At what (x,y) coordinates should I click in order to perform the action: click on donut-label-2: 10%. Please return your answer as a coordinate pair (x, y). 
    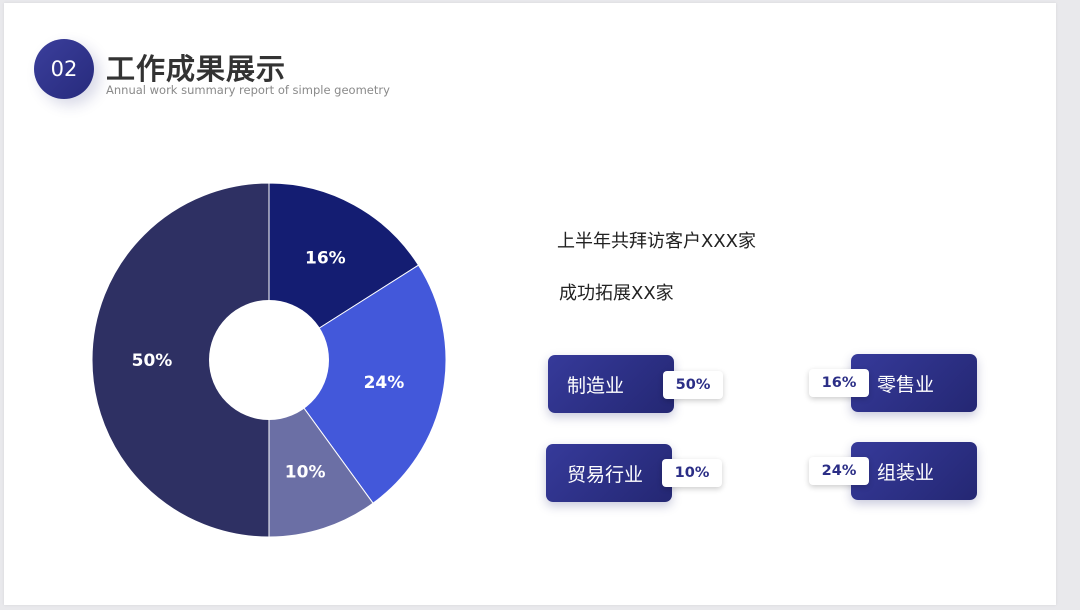
    Looking at the image, I should click on (305, 472).